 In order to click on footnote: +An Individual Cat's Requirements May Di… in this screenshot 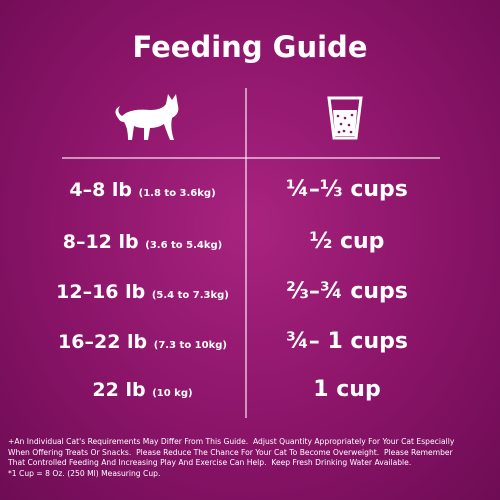, I will do `click(231, 458)`.